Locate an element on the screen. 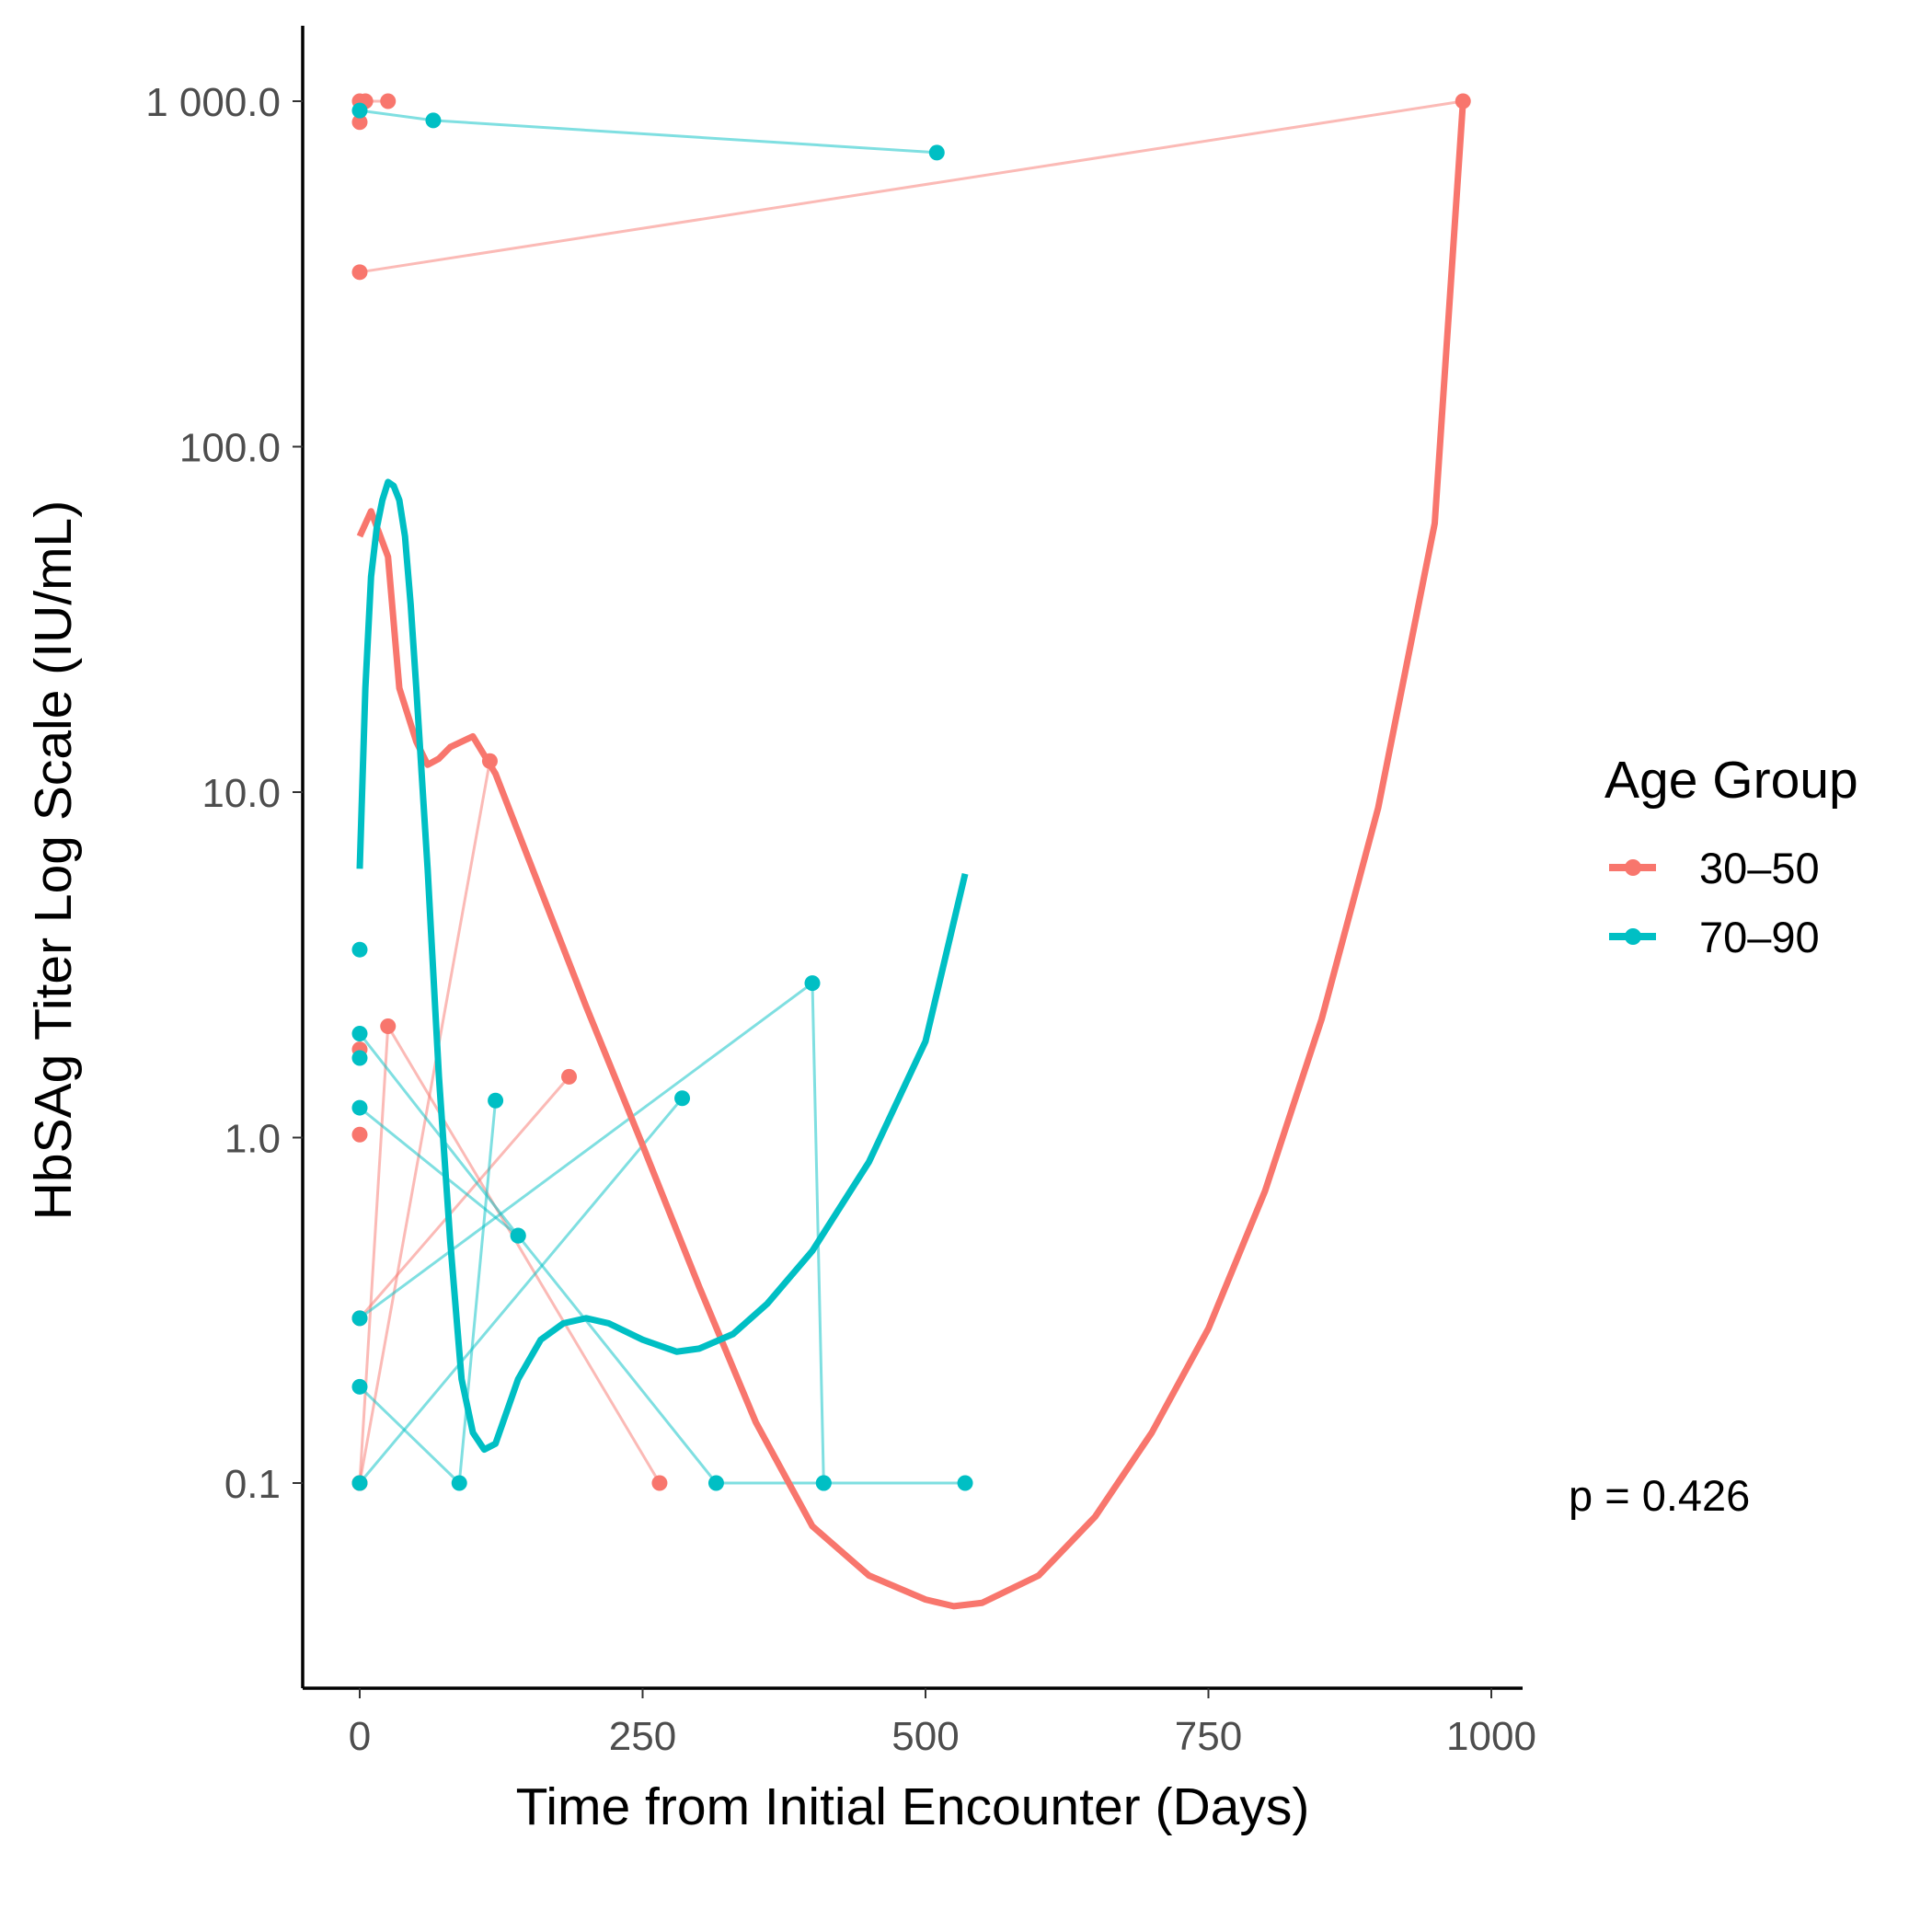 The width and height of the screenshot is (1932, 1932). legend-label-70-90: 70–90 is located at coordinates (1759, 937).